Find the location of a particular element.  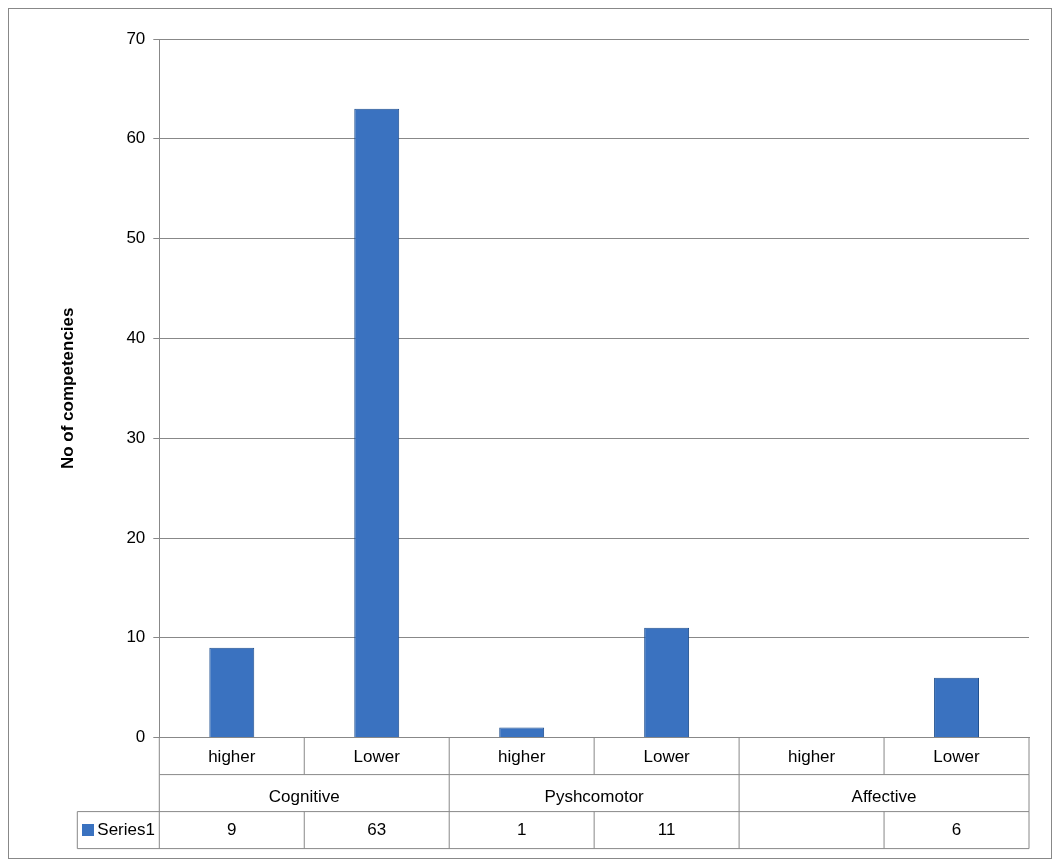

data-label: 63 is located at coordinates (377, 829).